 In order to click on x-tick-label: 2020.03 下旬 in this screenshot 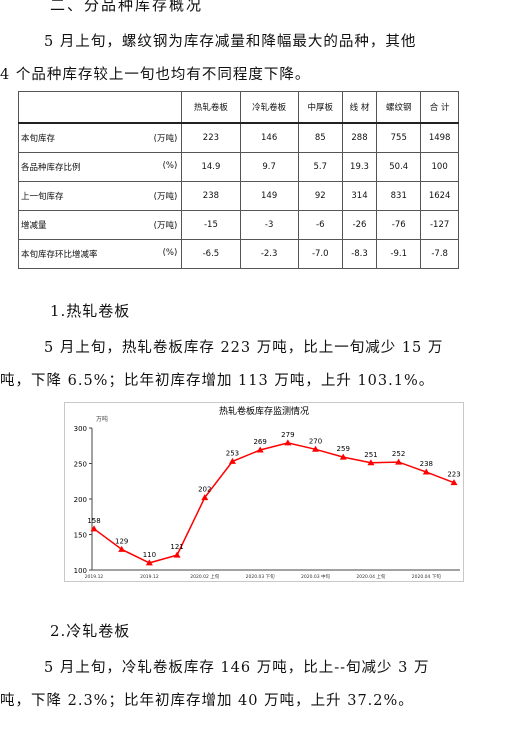, I will do `click(261, 576)`.